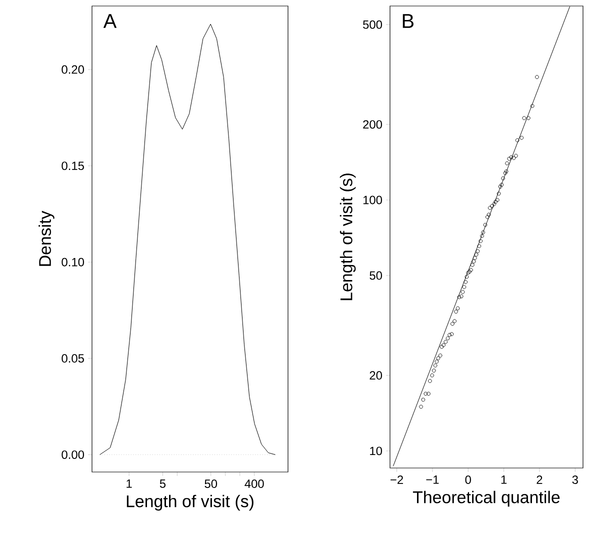 This screenshot has height=535, width=593. Describe the element at coordinates (372, 200) in the screenshot. I see `y-tick-label: 100` at that location.